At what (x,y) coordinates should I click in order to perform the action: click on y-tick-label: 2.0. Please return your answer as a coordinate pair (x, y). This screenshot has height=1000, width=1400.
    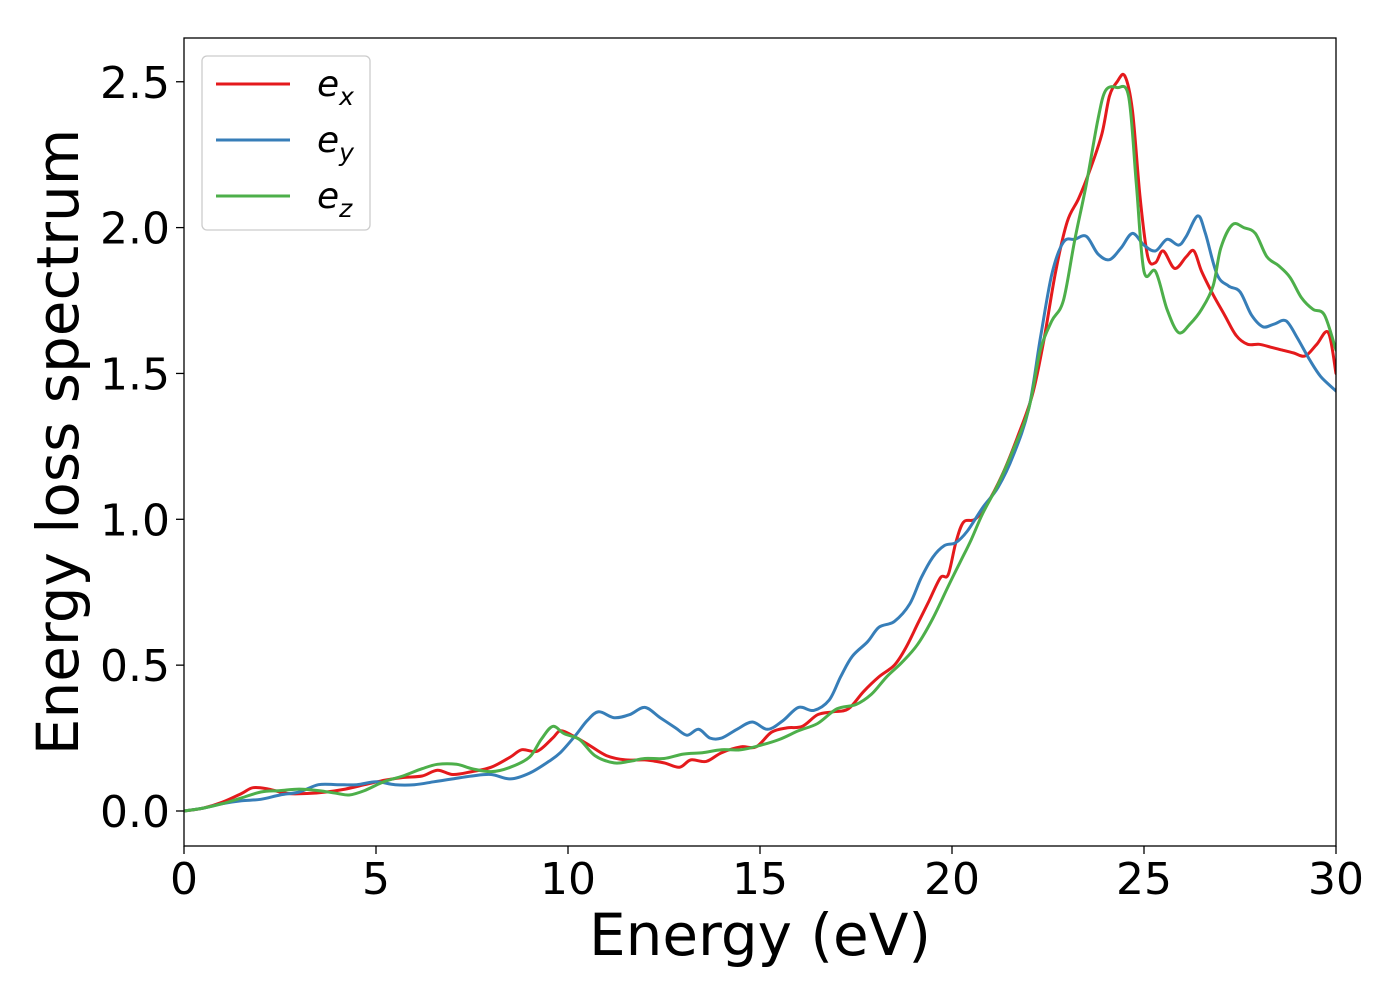
    Looking at the image, I should click on (135, 229).